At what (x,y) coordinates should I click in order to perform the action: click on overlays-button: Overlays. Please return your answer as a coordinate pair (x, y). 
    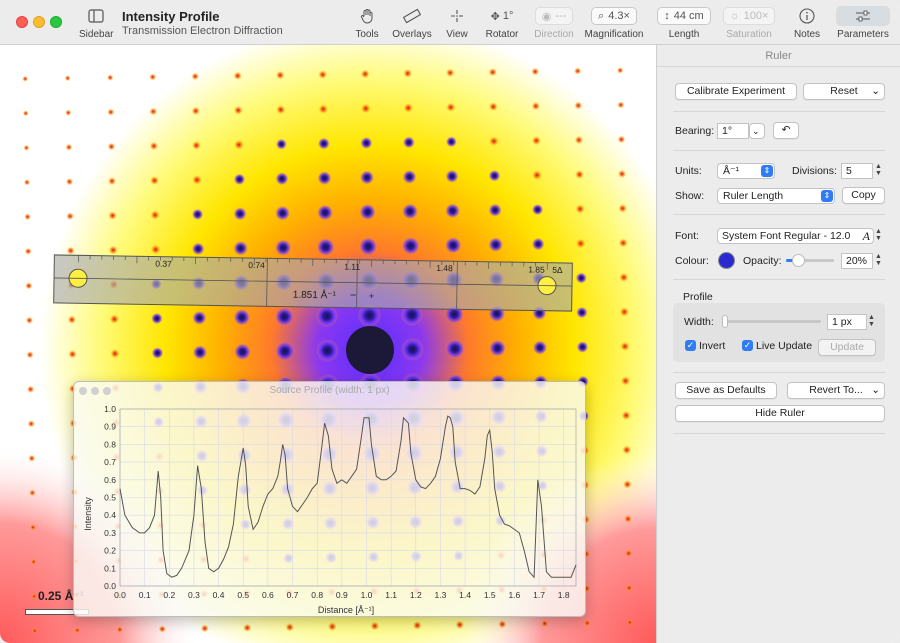
    Looking at the image, I should click on (412, 23).